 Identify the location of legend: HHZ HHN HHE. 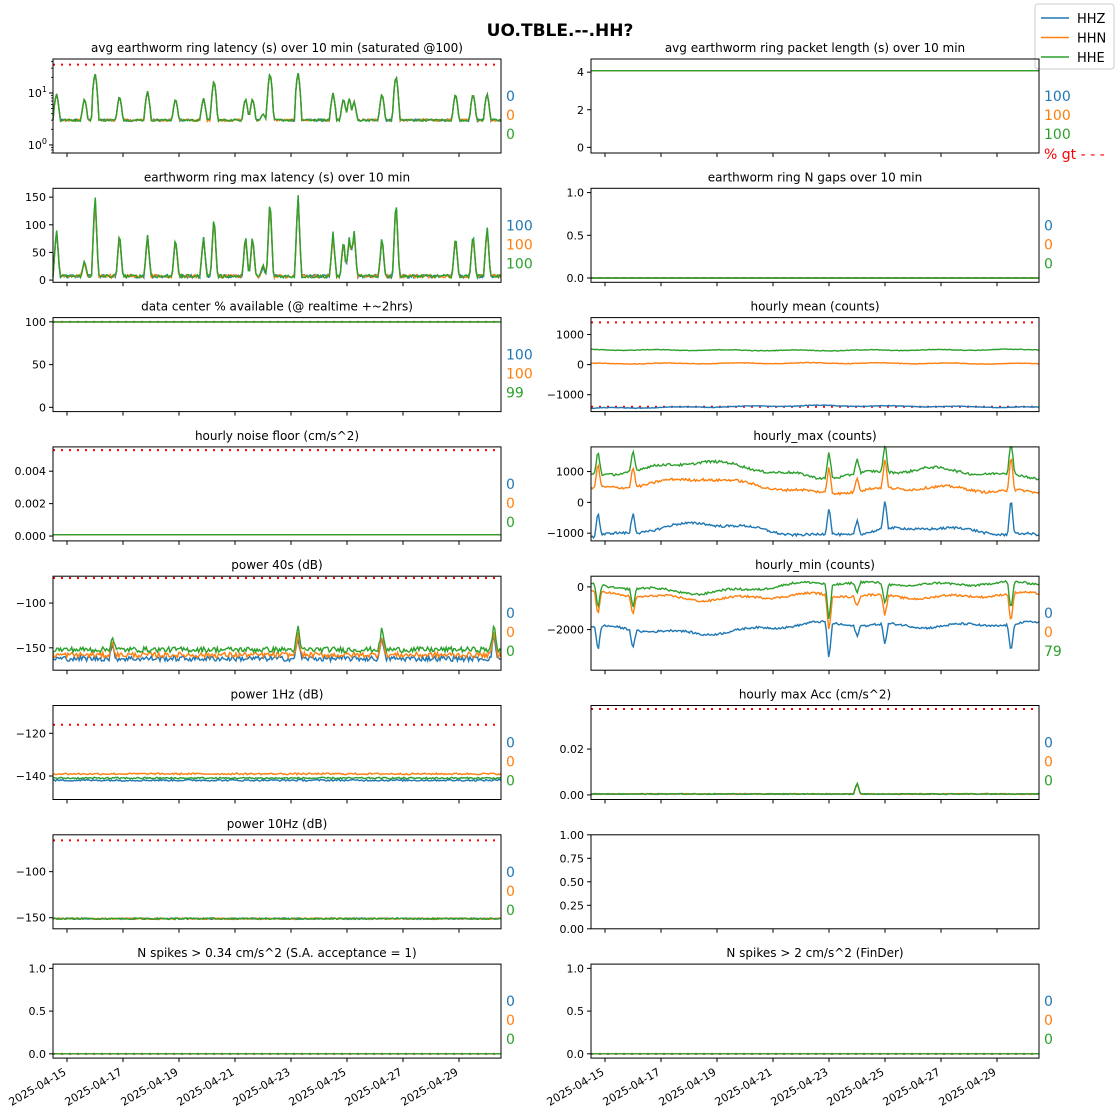
(1074, 36).